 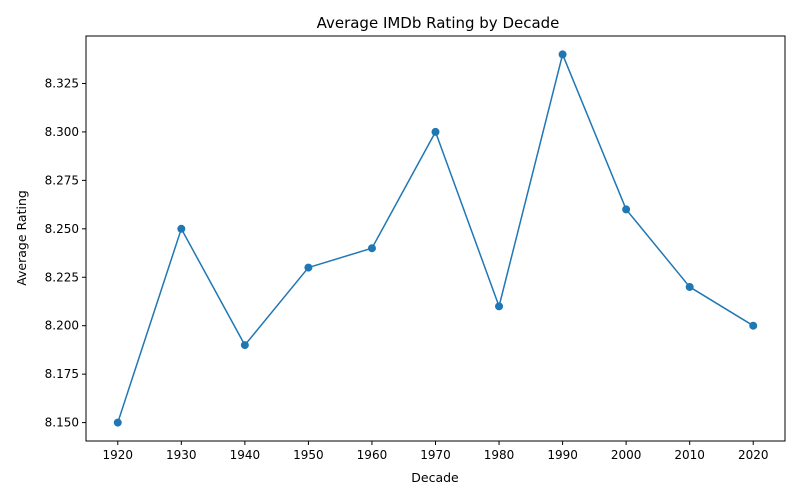 What do you see at coordinates (689, 455) in the screenshot?
I see `x-tick-label: 2010` at bounding box center [689, 455].